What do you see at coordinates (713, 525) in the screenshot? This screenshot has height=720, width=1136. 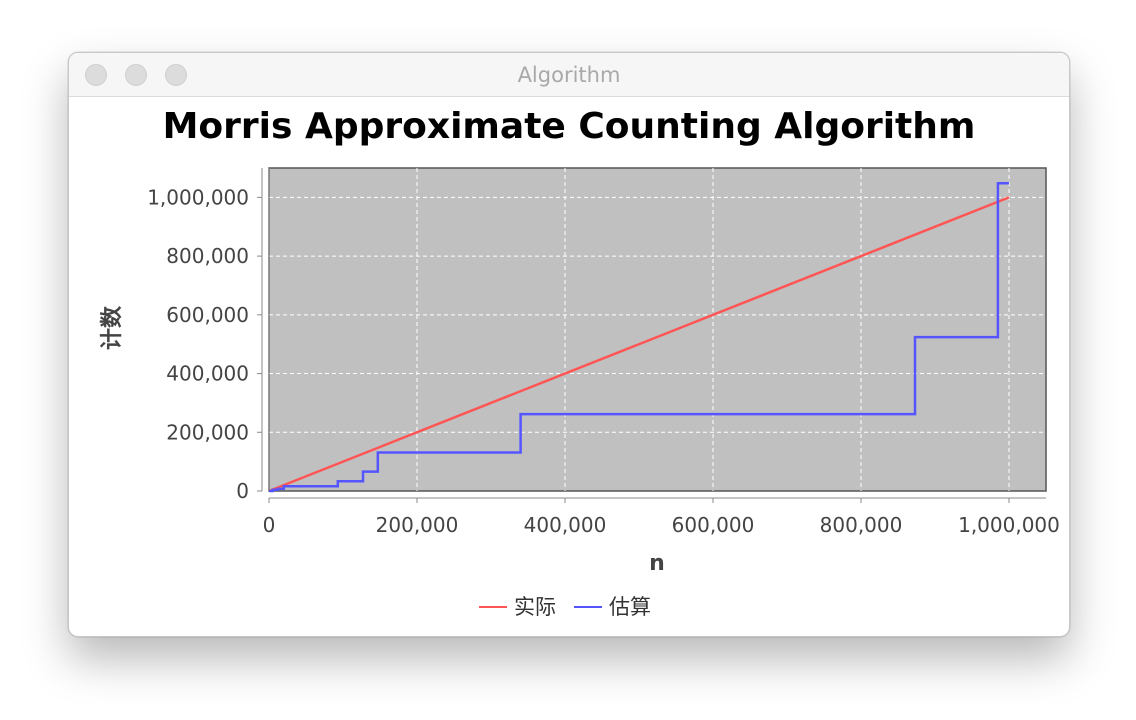 I see `x-tick-label: 600,000` at bounding box center [713, 525].